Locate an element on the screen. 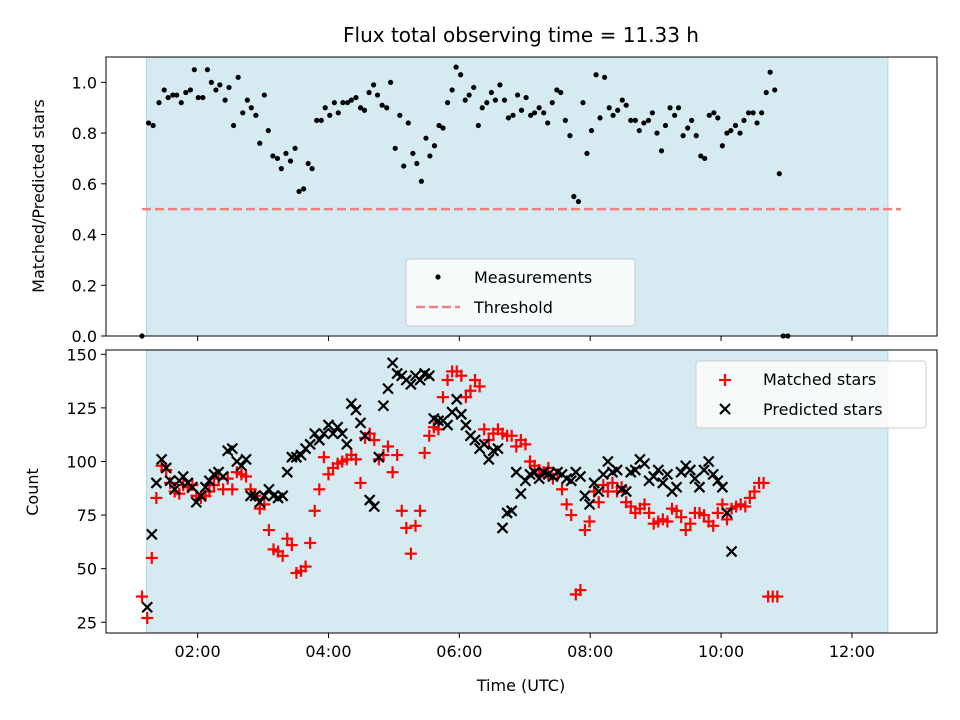 The width and height of the screenshot is (960, 720). count-x-ticks: 02:00 04:00 06:00 08:00 10:00 12:00 is located at coordinates (525, 647).